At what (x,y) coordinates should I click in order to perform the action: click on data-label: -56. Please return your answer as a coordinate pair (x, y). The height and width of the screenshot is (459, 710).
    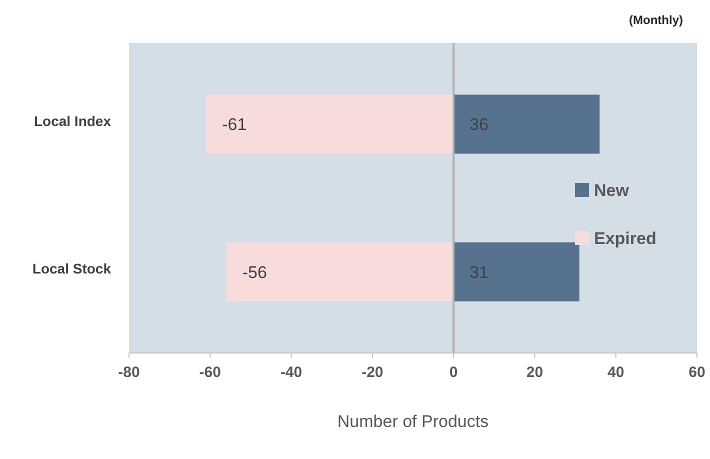
    Looking at the image, I should click on (254, 272).